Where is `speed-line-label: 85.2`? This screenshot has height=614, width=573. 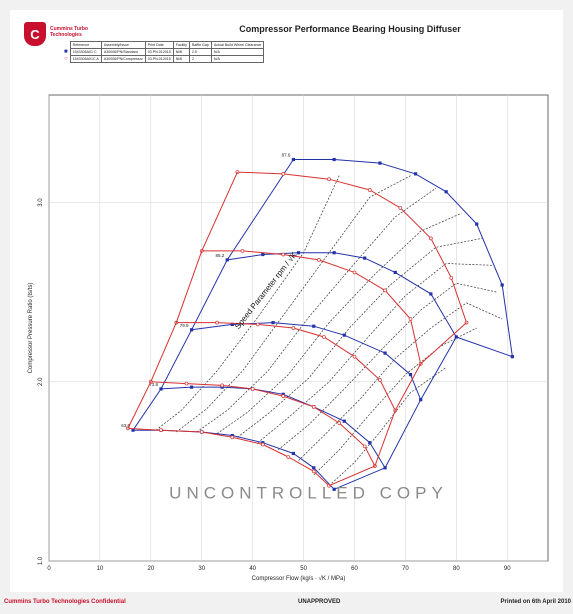
speed-line-label: 85.2 is located at coordinates (219, 255).